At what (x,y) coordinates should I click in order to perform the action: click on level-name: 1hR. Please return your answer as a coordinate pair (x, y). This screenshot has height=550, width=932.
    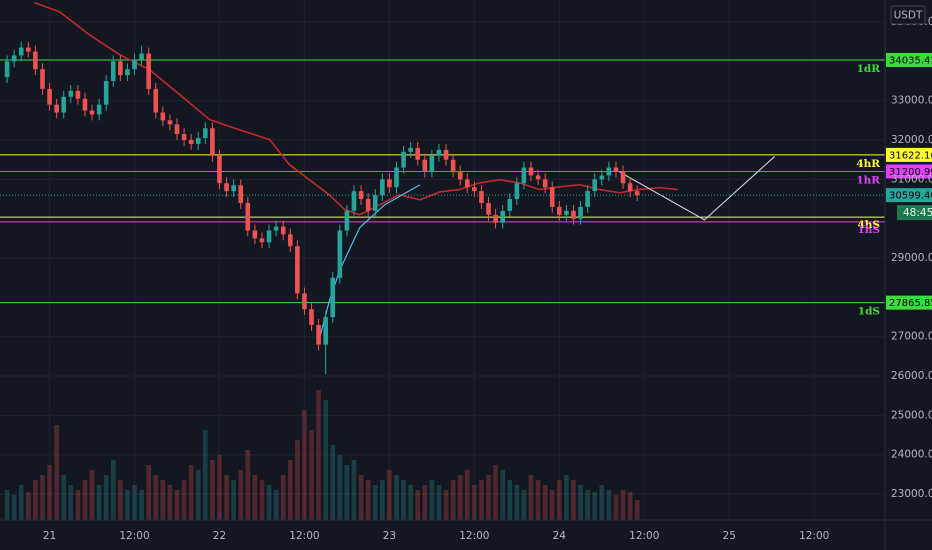
    Looking at the image, I should click on (868, 180).